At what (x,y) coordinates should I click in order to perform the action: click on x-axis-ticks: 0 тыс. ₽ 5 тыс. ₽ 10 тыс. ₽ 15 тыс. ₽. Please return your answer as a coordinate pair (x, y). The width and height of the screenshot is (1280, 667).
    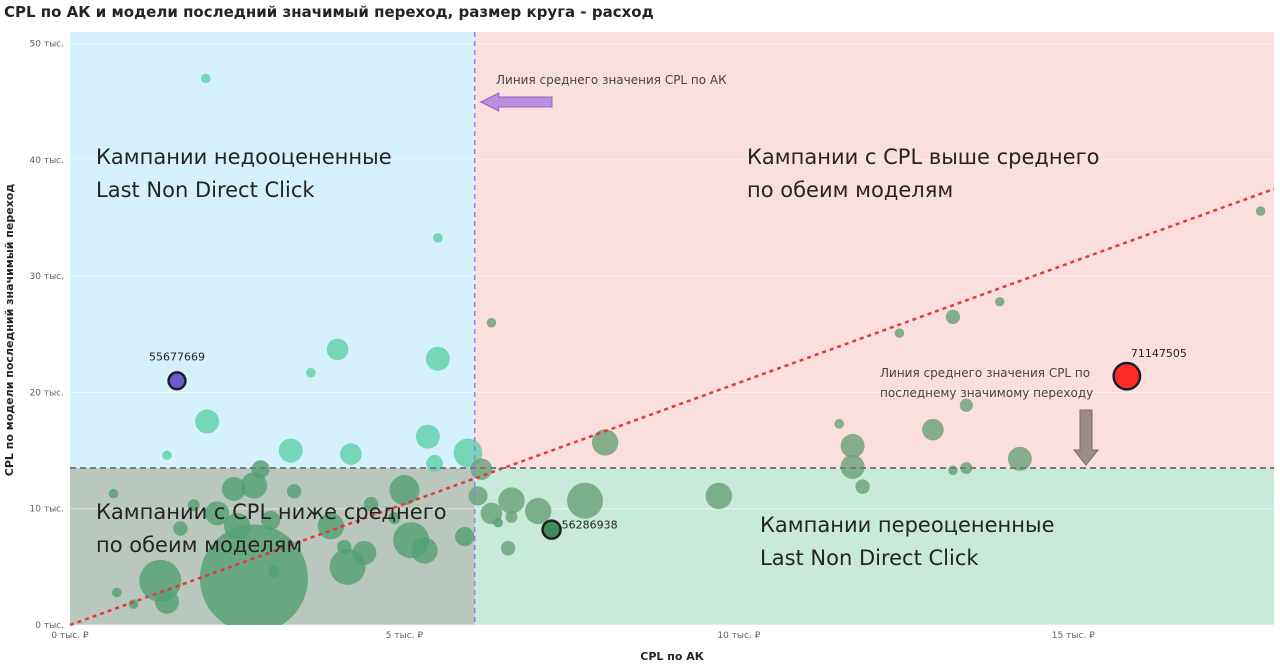
    Looking at the image, I should click on (573, 636).